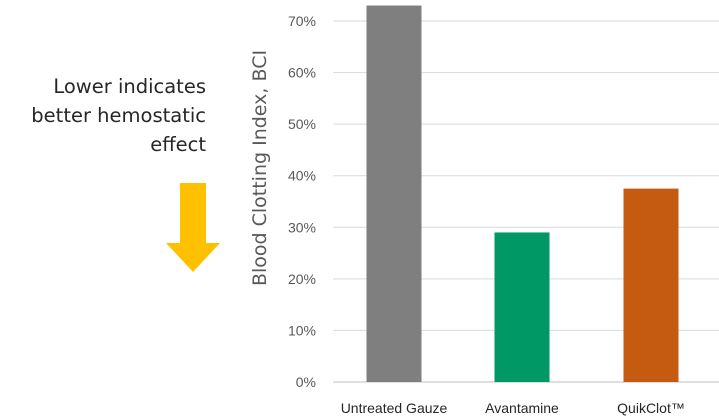  I want to click on annotation-line-3: effect, so click(178, 144).